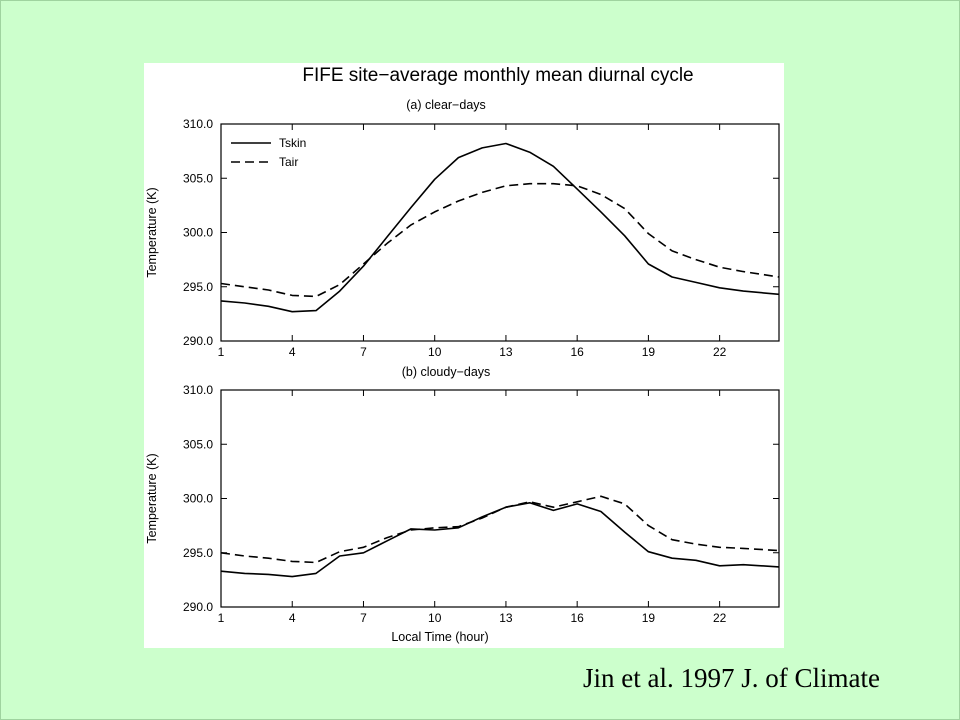 The image size is (960, 720). What do you see at coordinates (288, 162) in the screenshot?
I see `legend-label-tair: Tair` at bounding box center [288, 162].